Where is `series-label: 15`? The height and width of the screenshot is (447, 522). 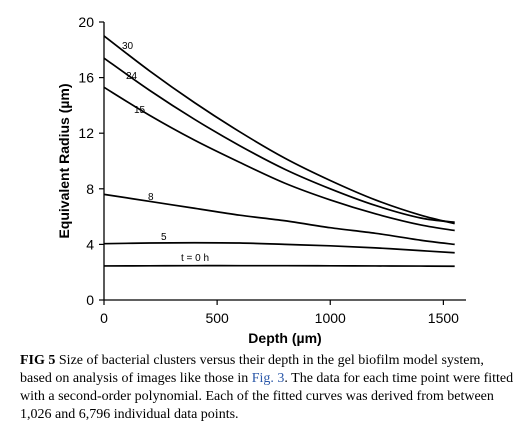
series-label: 15 is located at coordinates (140, 110).